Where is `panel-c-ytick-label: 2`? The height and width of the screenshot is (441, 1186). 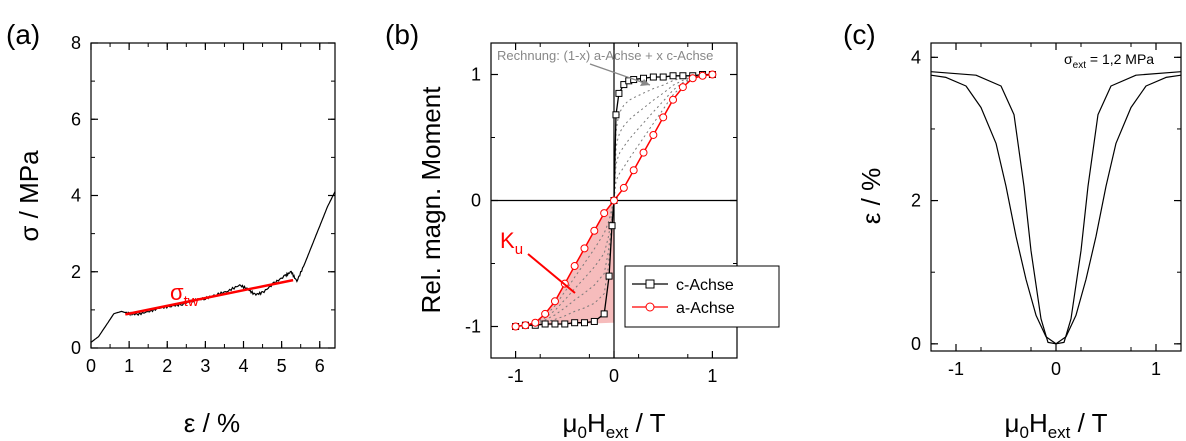
panel-c-ytick-label: 2 is located at coordinates (916, 201).